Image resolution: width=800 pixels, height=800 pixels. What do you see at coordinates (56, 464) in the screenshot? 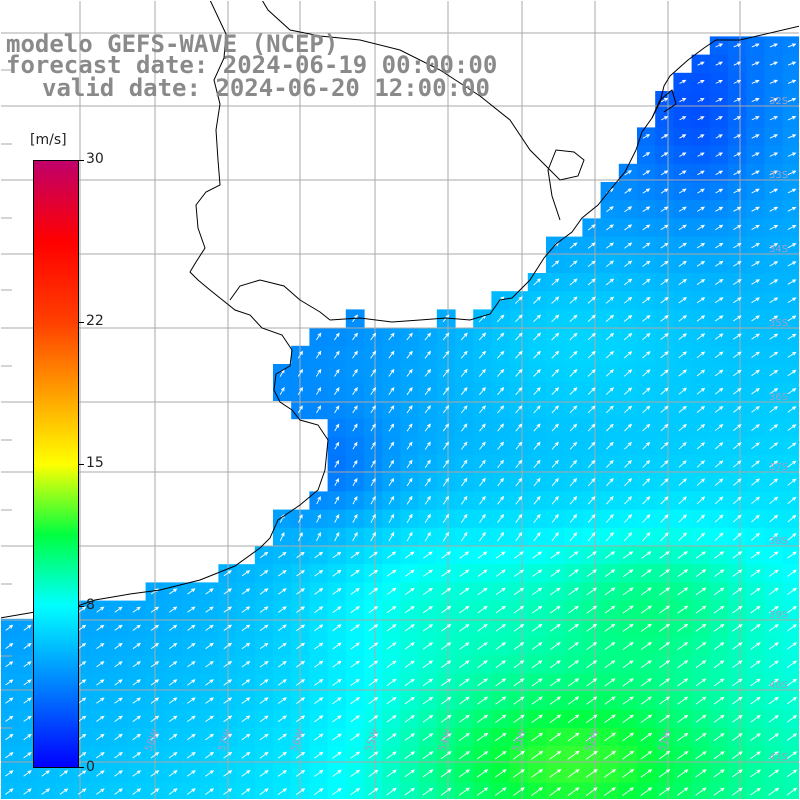
I see `colorbar` at bounding box center [56, 464].